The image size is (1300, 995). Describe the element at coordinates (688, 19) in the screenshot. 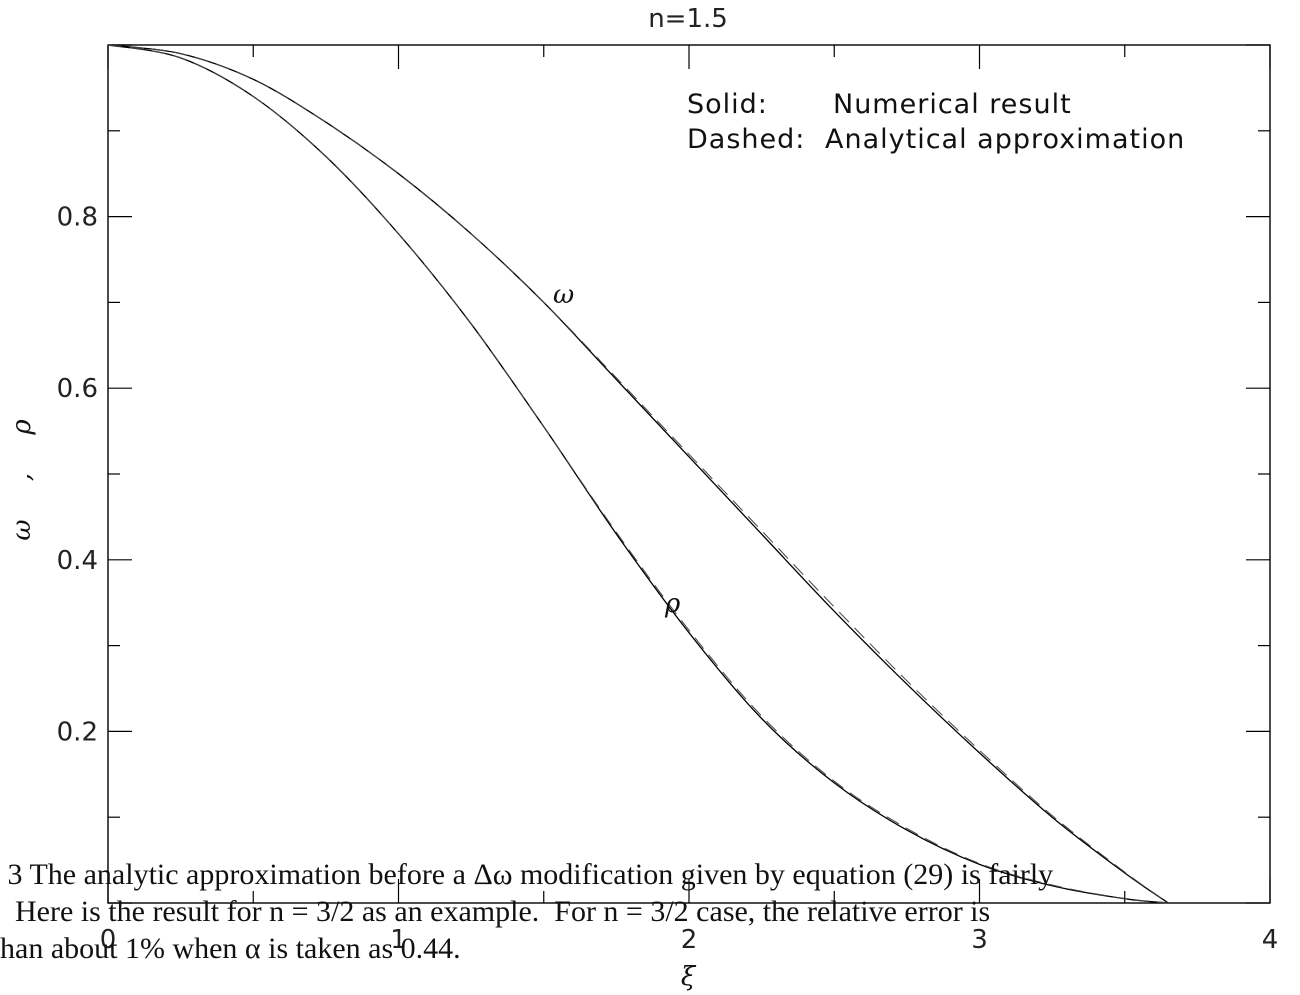

I see `chart-title: n=1.5` at that location.